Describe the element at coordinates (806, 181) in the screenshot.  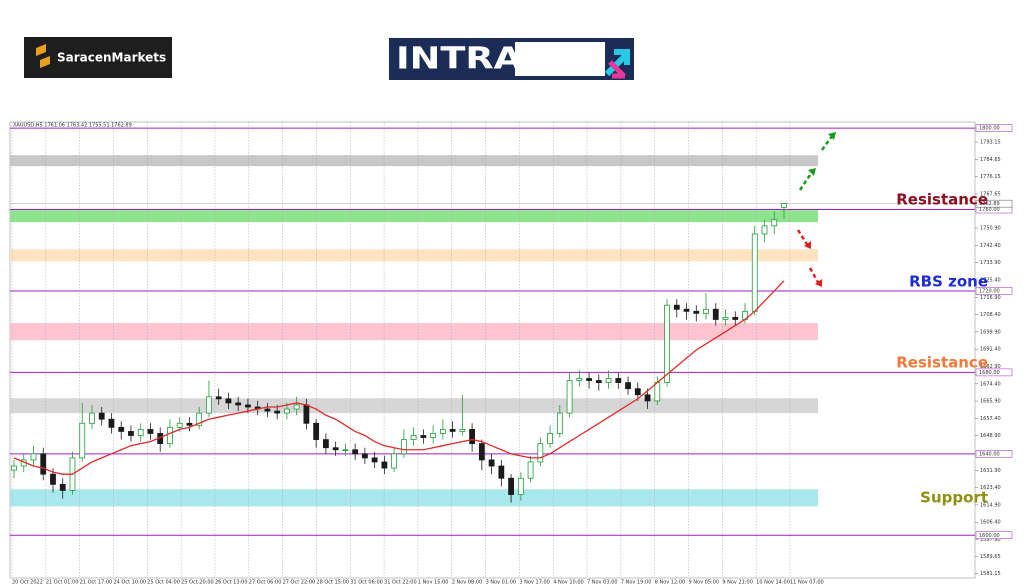
I see `arrow-up` at that location.